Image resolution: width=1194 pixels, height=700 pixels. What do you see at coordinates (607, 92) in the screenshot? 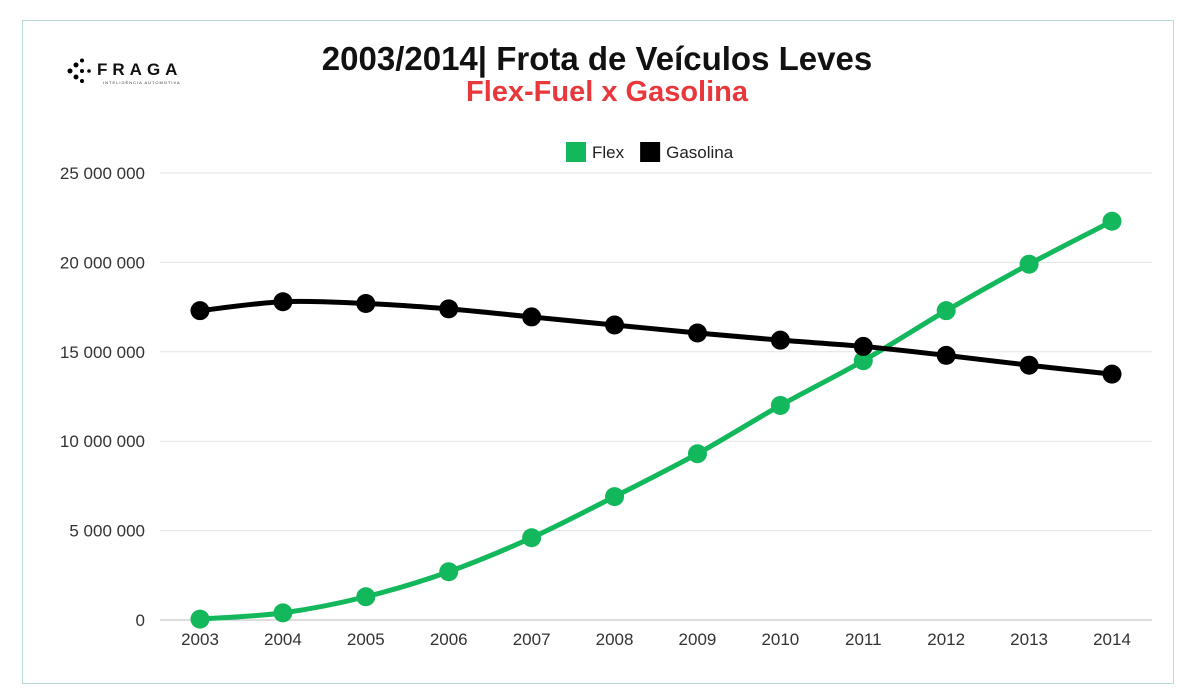
I see `chart-subtitle: Flex-Fuel x Gasolina` at bounding box center [607, 92].